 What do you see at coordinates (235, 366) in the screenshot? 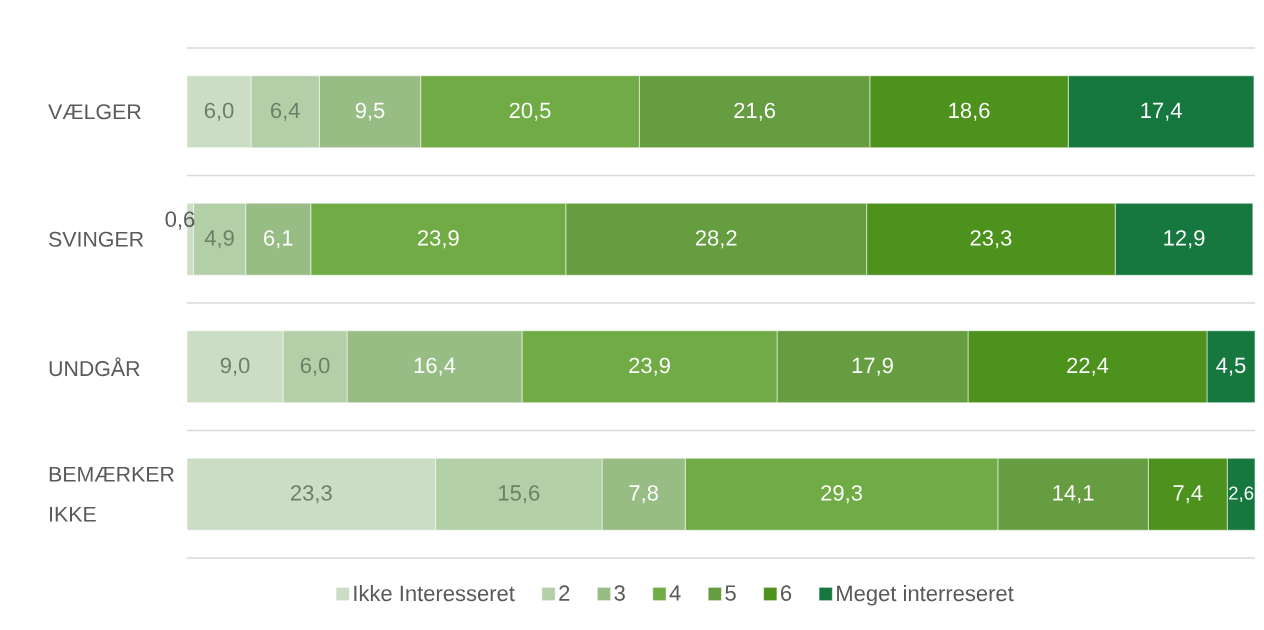
I see `data-label: 9,0` at bounding box center [235, 366].